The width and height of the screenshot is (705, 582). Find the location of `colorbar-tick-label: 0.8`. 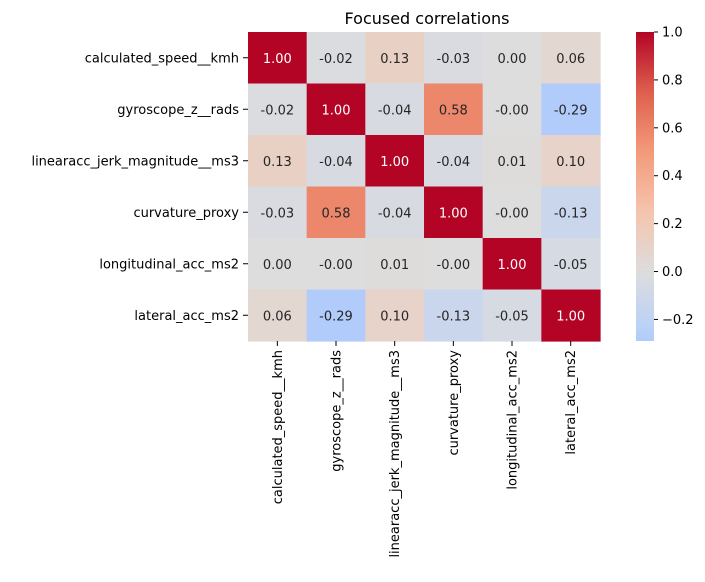

colorbar-tick-label: 0.8 is located at coordinates (672, 80).